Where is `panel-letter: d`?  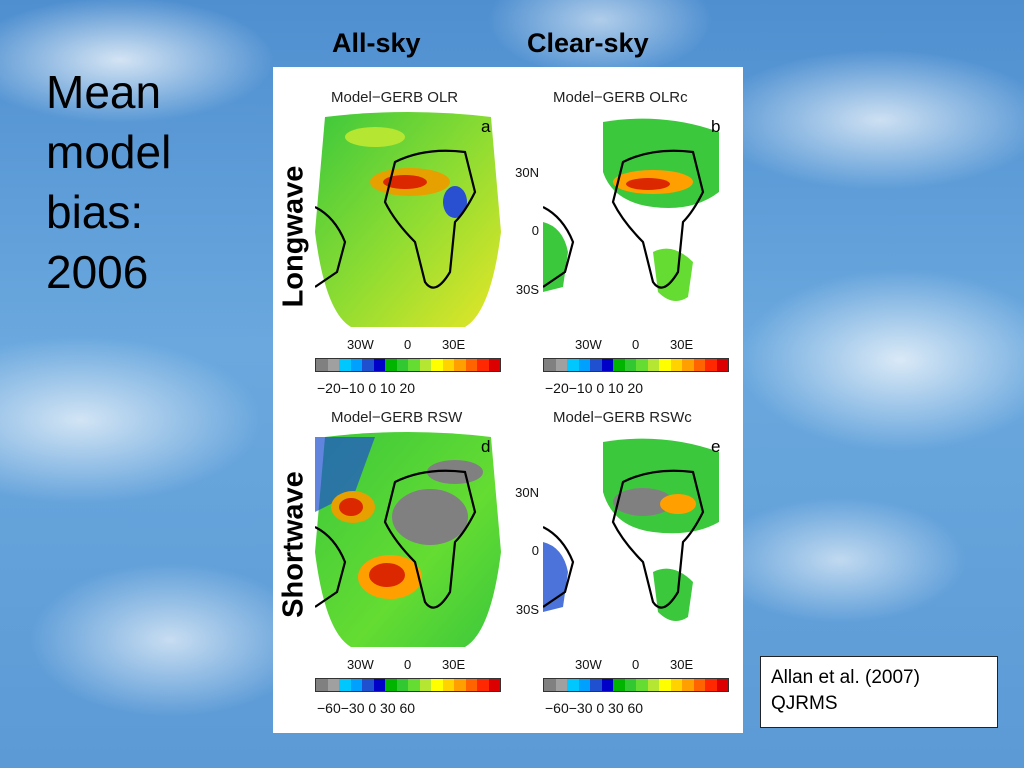 panel-letter: d is located at coordinates (486, 446).